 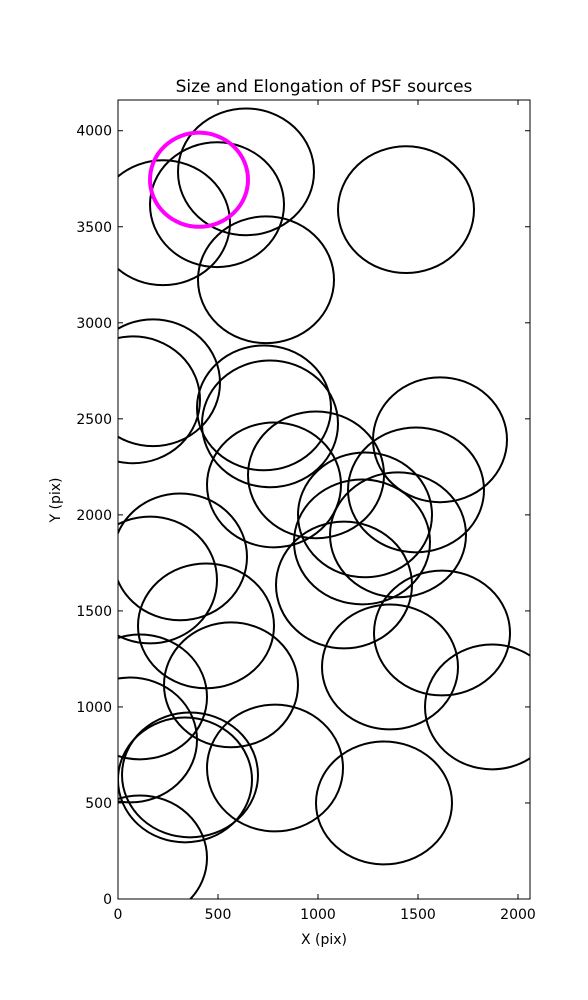 I want to click on chart-title: Size and Elongation of PSF sources, so click(x=324, y=87).